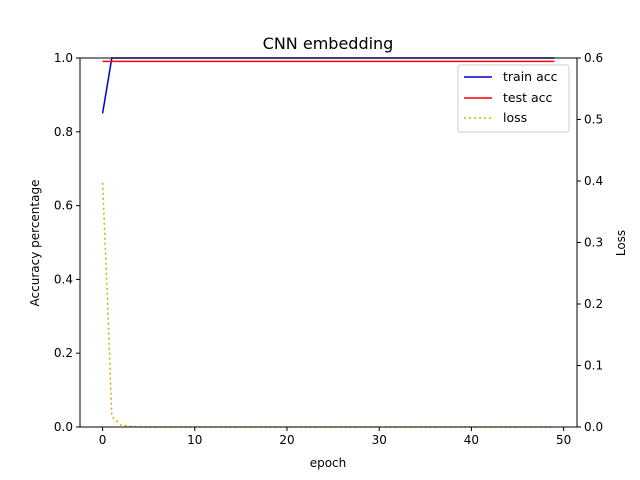  Describe the element at coordinates (63, 206) in the screenshot. I see `y-tick-label: 0.6` at that location.